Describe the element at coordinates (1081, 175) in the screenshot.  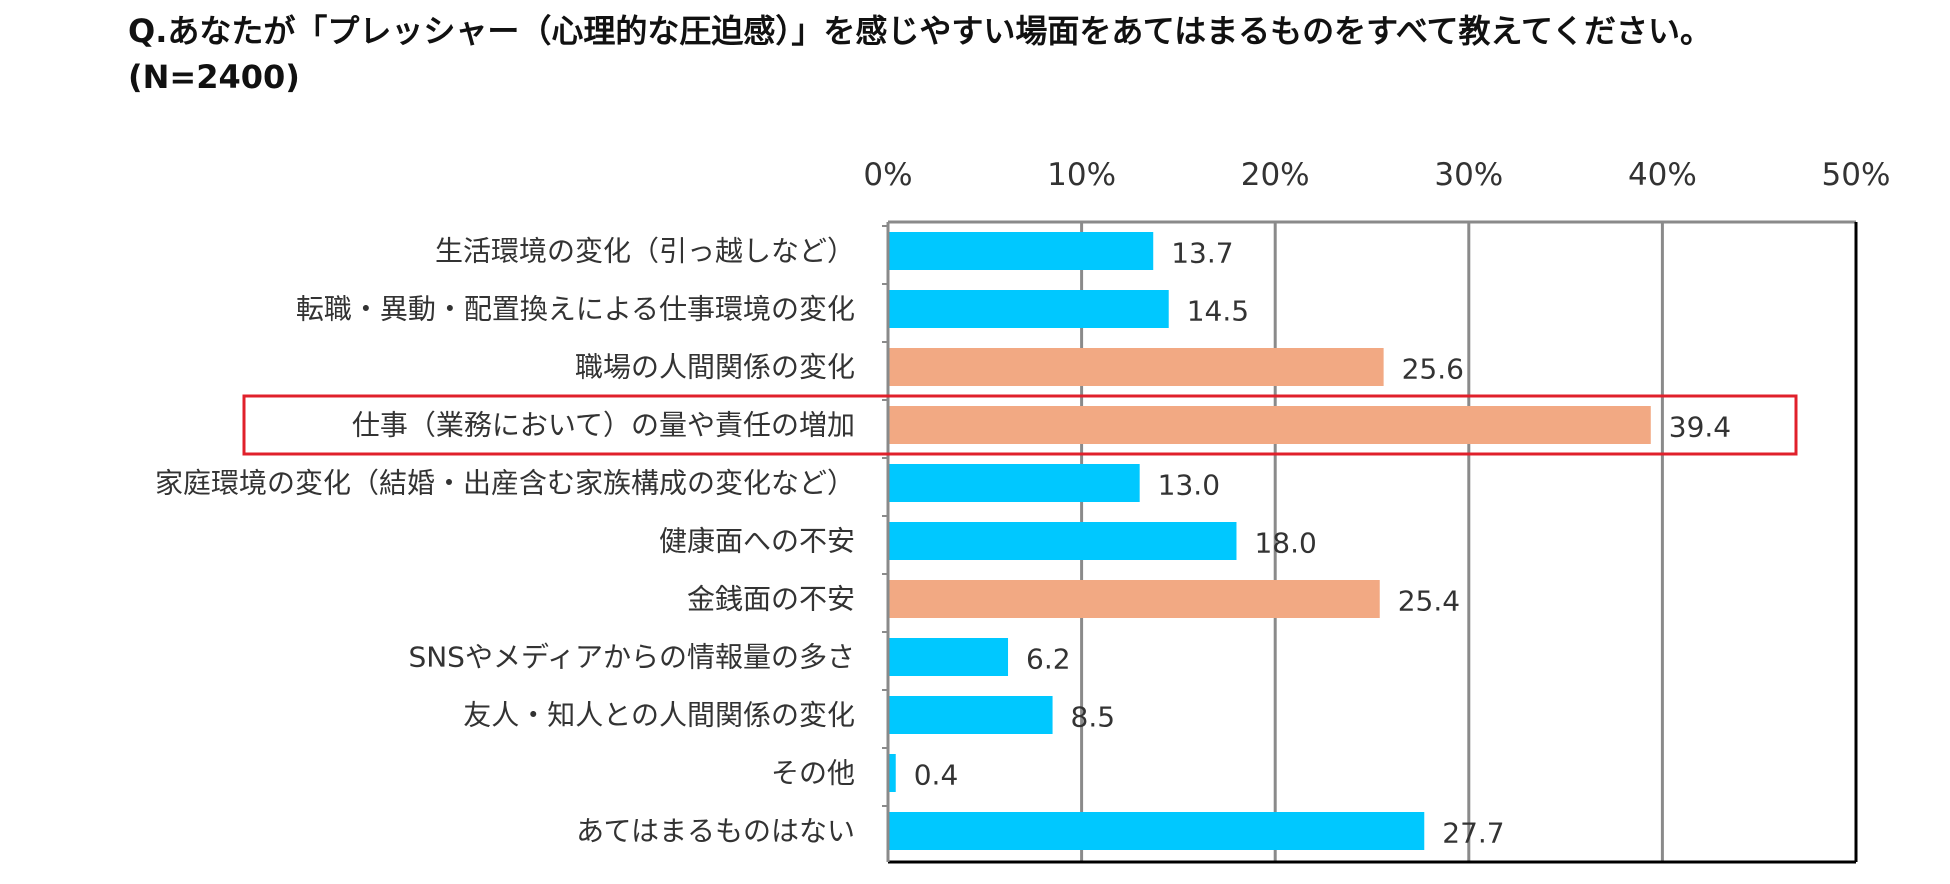
I see `x-tick-label: 10%` at that location.